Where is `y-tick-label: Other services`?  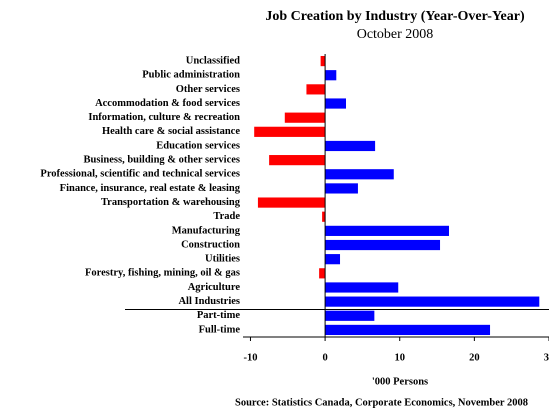 y-tick-label: Other services is located at coordinates (208, 89).